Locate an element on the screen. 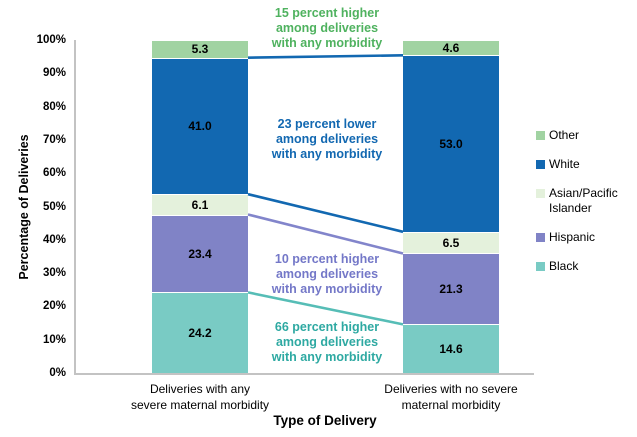  segment-value-label: 4.6 is located at coordinates (451, 48).